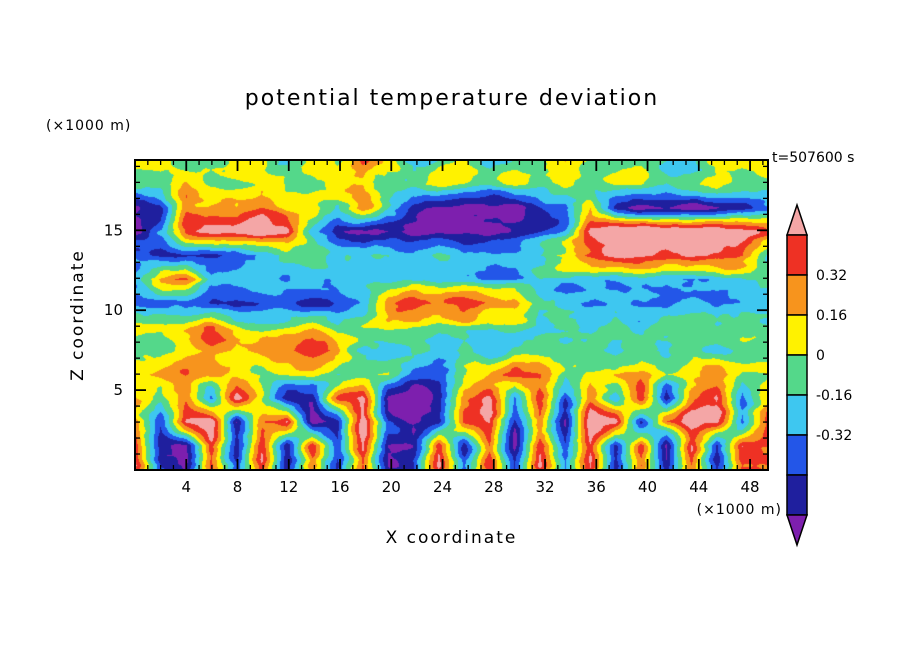 The width and height of the screenshot is (904, 654). Describe the element at coordinates (834, 436) in the screenshot. I see `colorbar-label: -0.32` at that location.